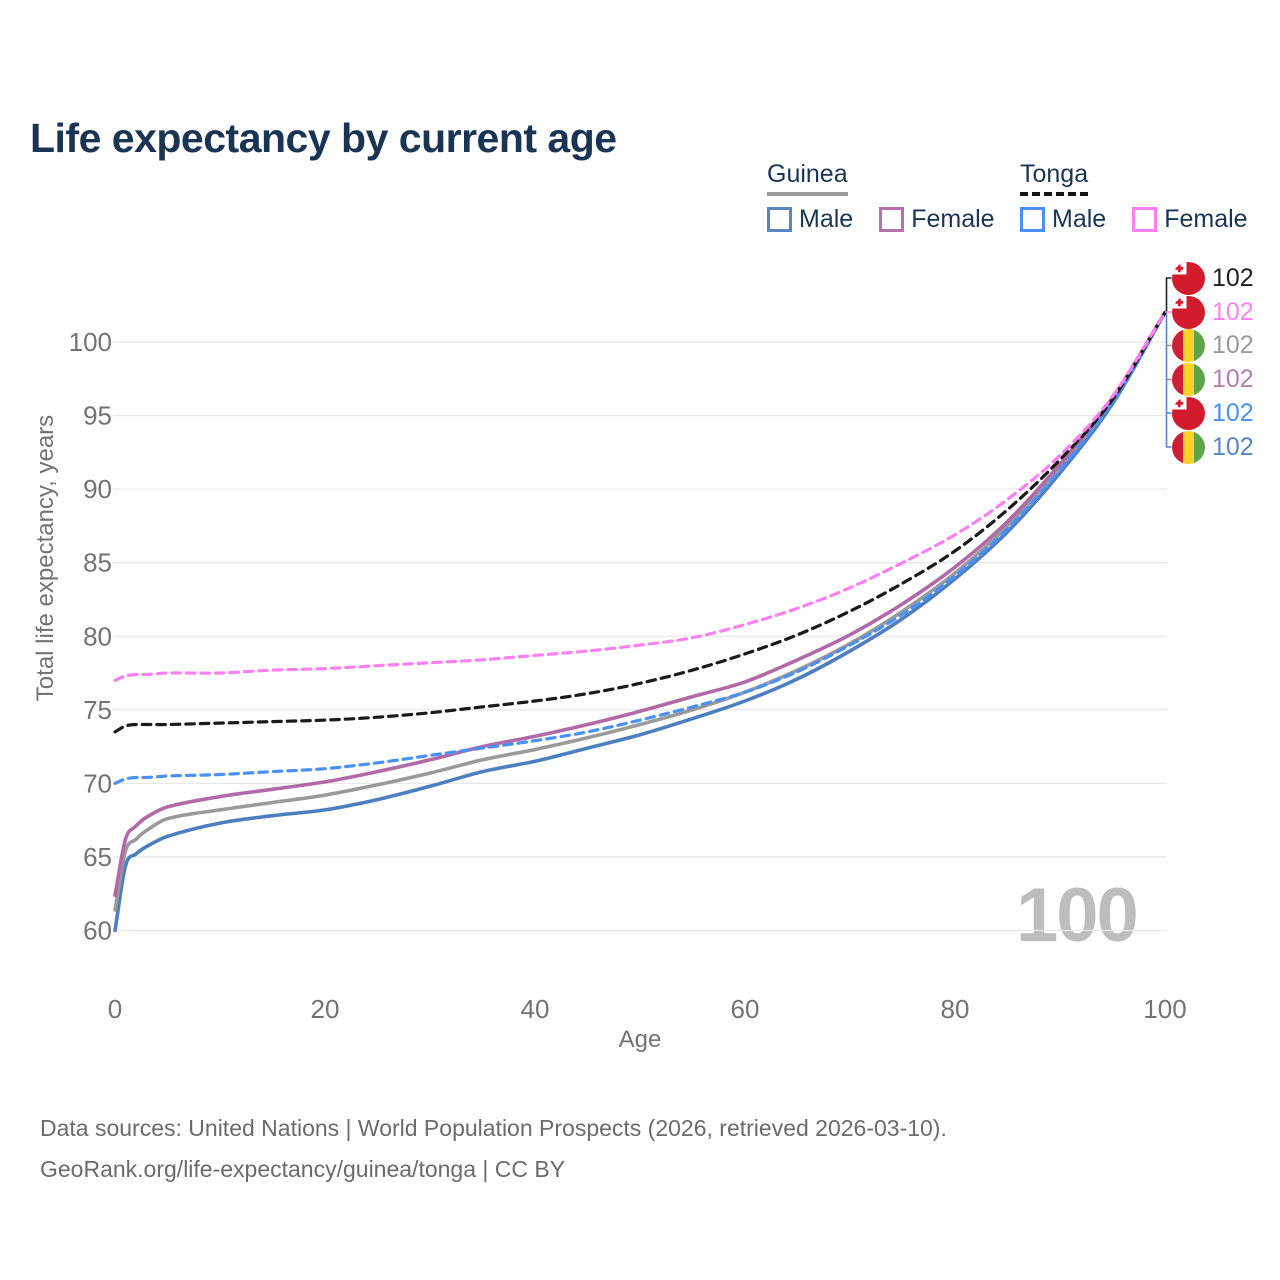  Describe the element at coordinates (325, 1009) in the screenshot. I see `x-tick-label: 20` at that location.